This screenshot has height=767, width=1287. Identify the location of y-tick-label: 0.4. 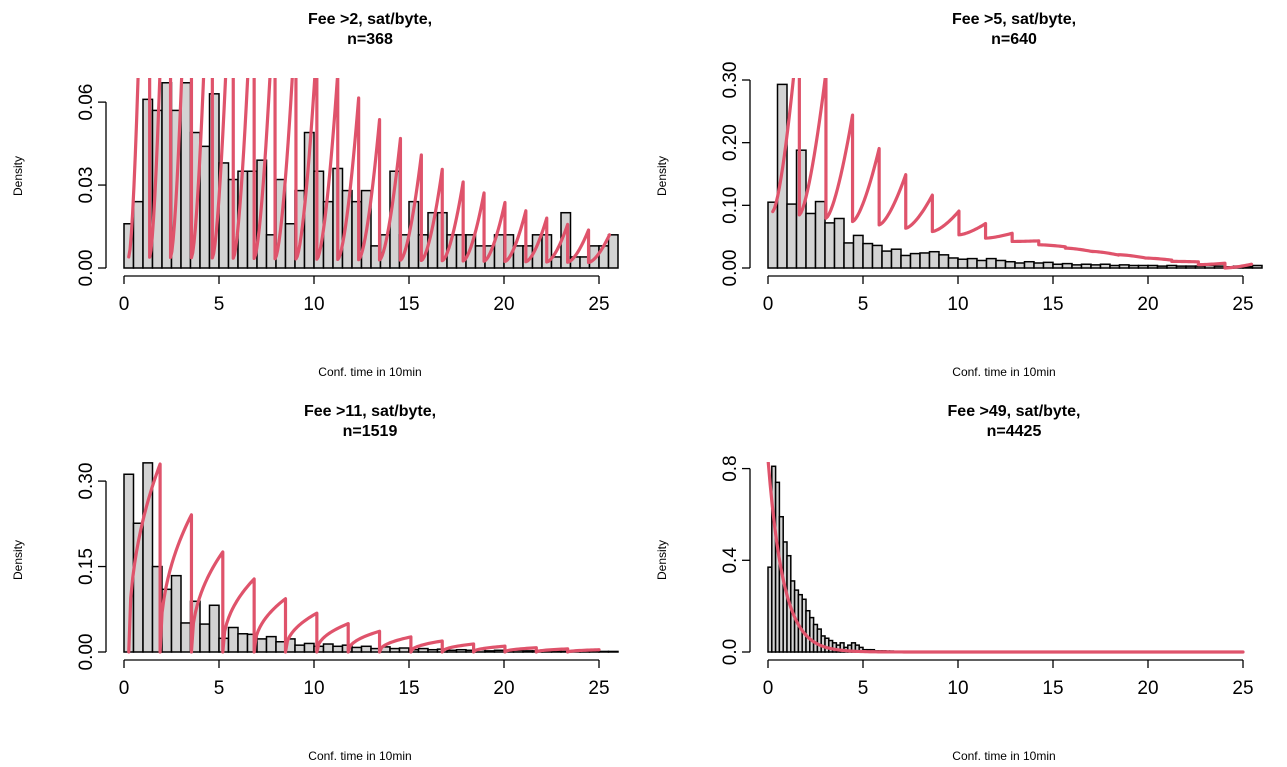
(730, 560).